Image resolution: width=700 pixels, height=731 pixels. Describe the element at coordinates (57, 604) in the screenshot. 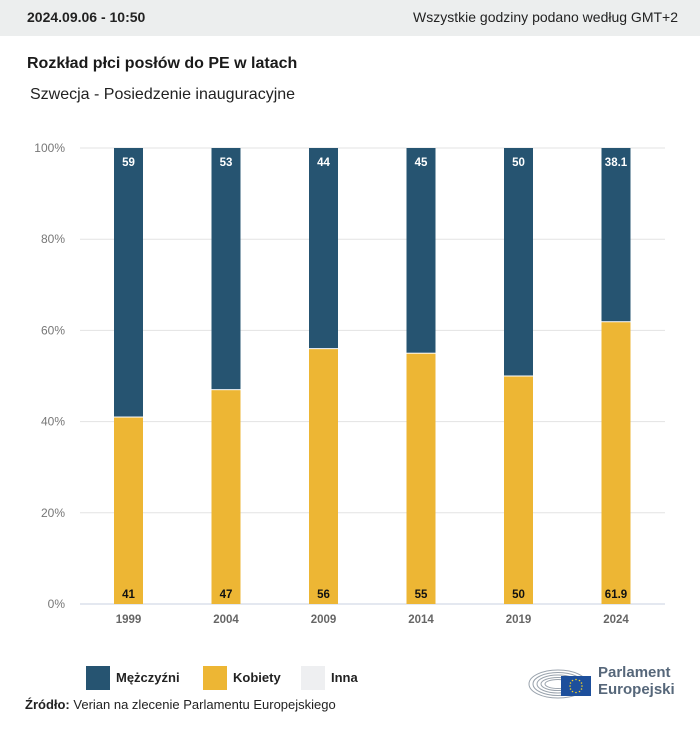

I see `y-tick-label: 0%` at that location.